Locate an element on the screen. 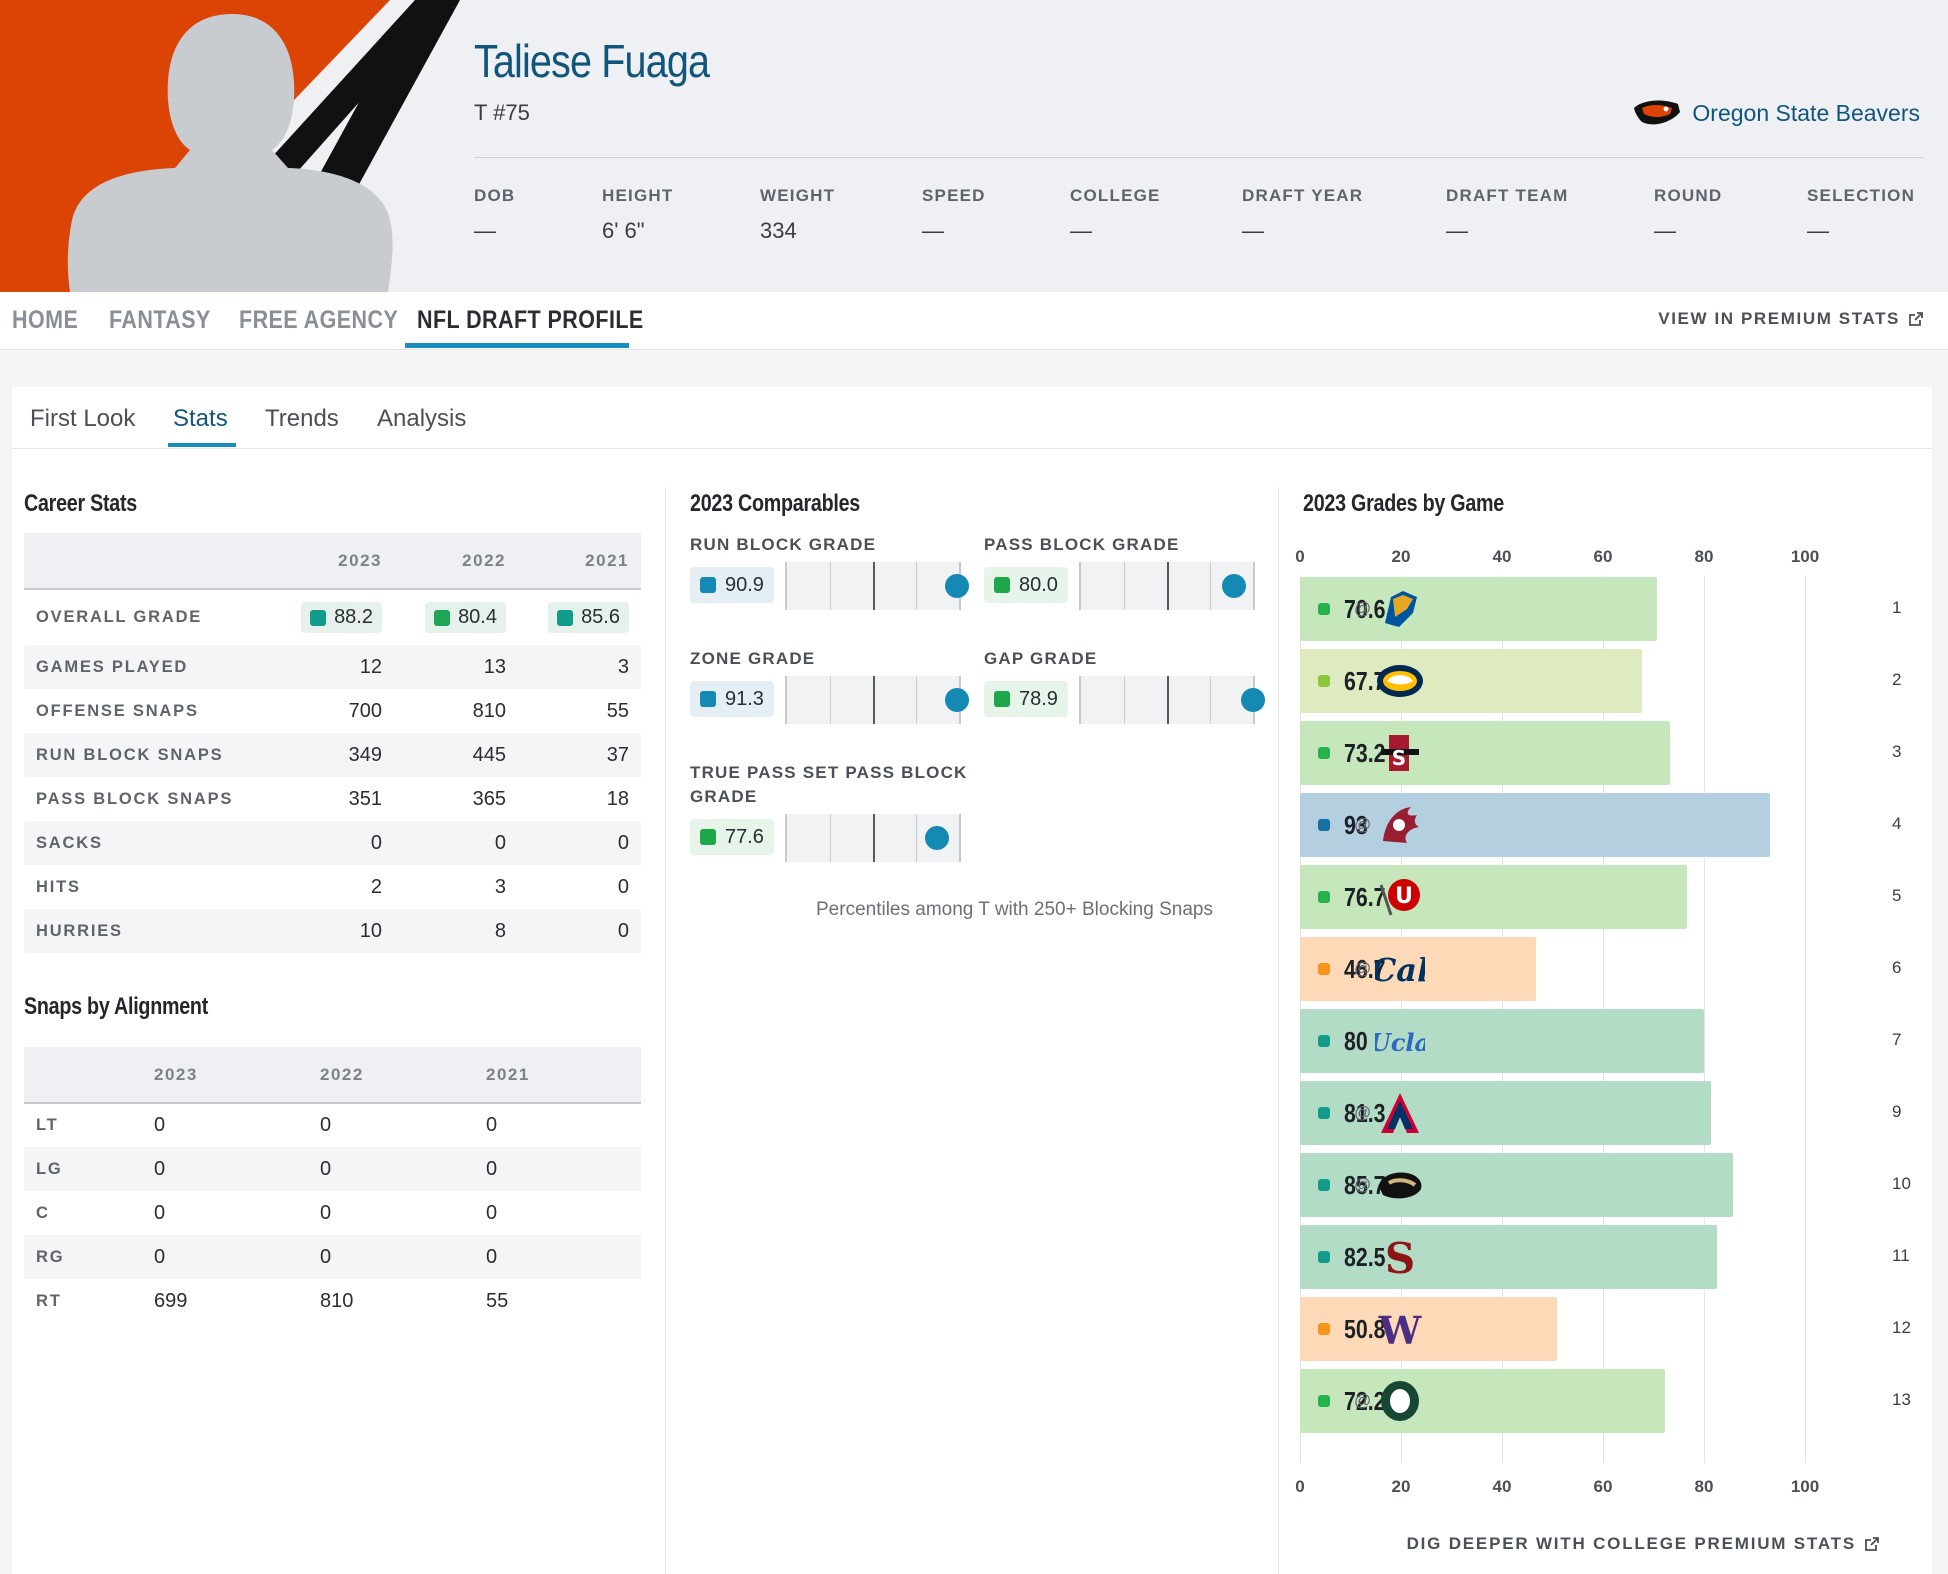  bio-weight: WEIGHT 334 is located at coordinates (798, 214).